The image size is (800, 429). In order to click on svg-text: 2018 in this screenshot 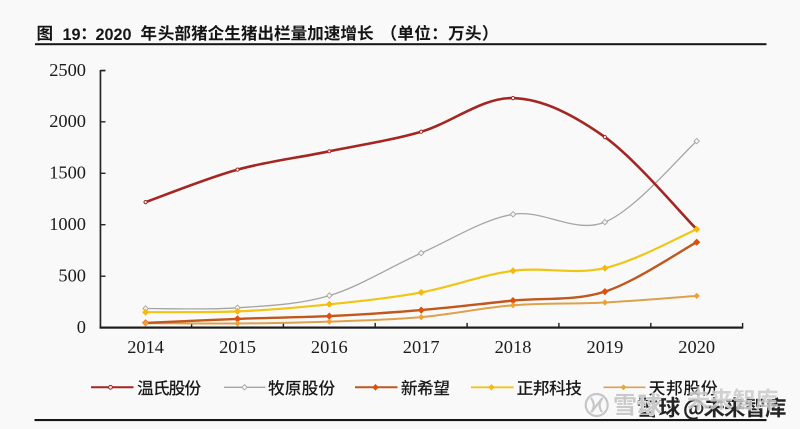, I will do `click(513, 347)`.